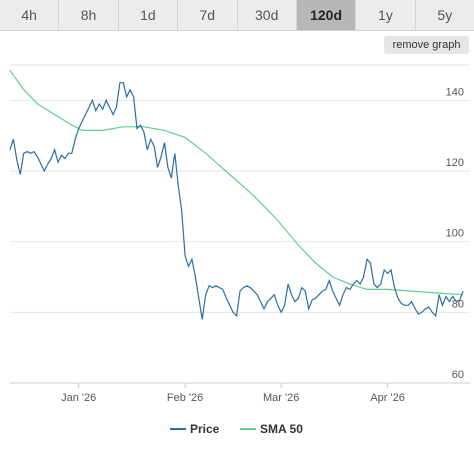 The height and width of the screenshot is (455, 474). Describe the element at coordinates (458, 304) in the screenshot. I see `y-tick-label: 80` at that location.